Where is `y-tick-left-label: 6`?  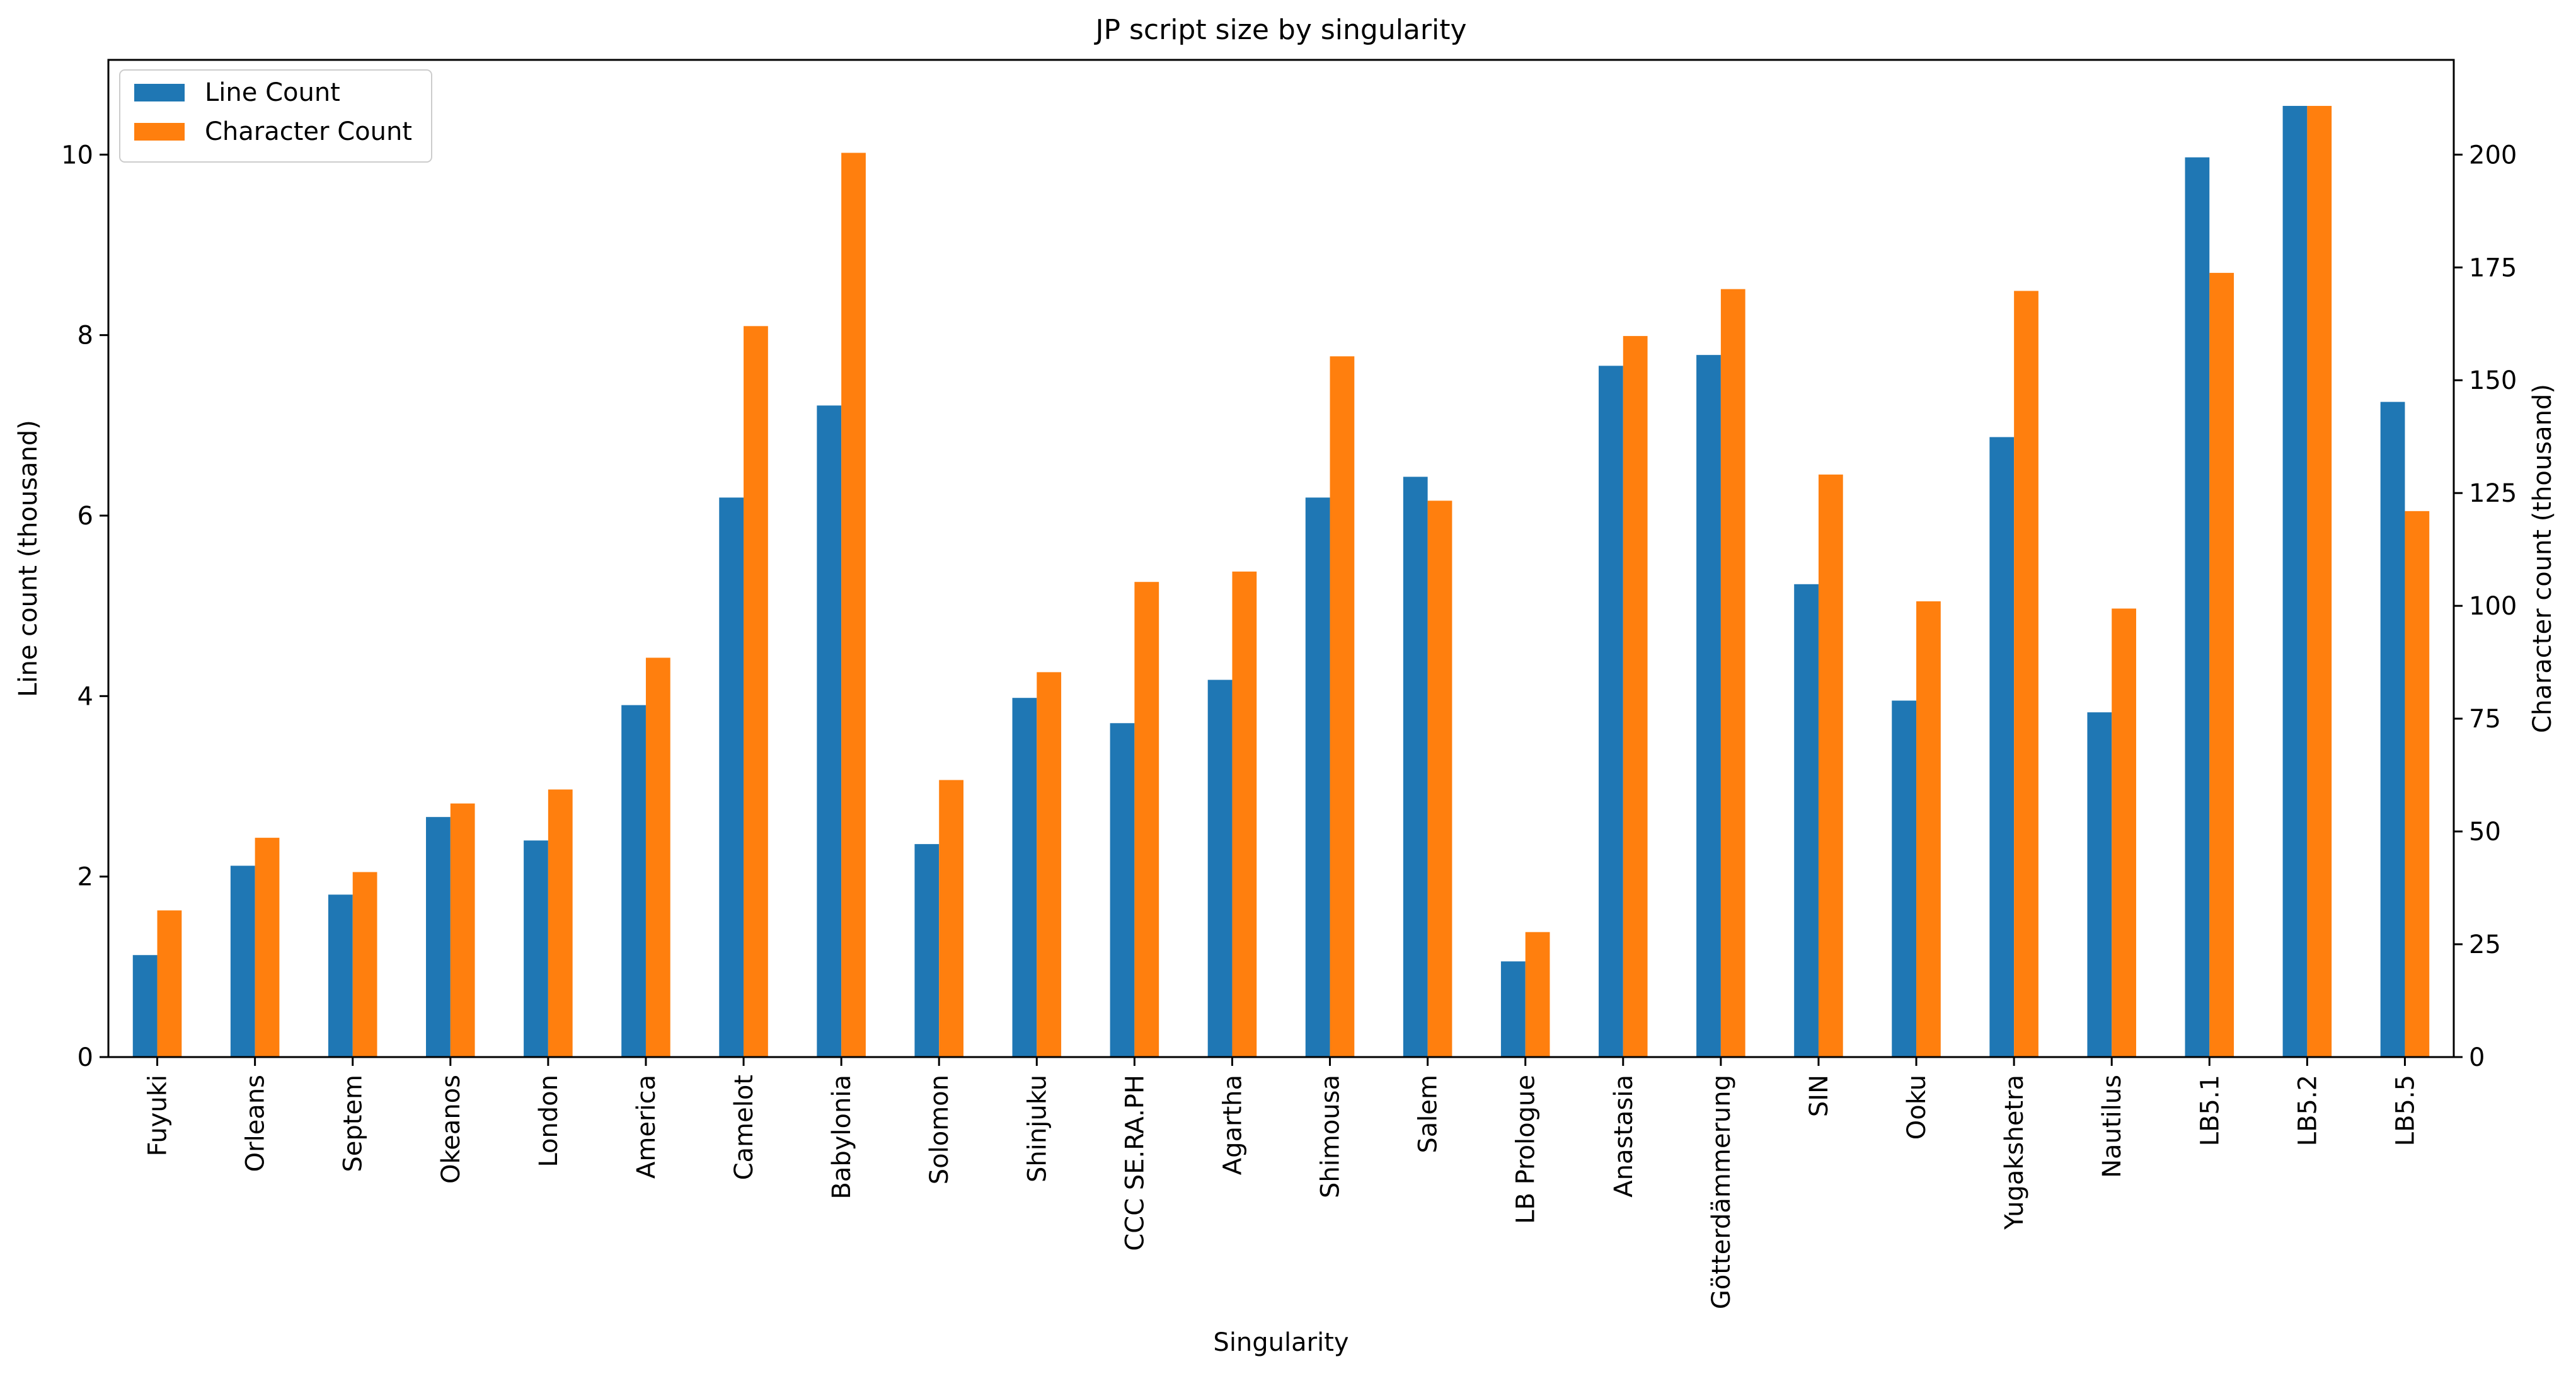
y-tick-left-label: 6 is located at coordinates (85, 516).